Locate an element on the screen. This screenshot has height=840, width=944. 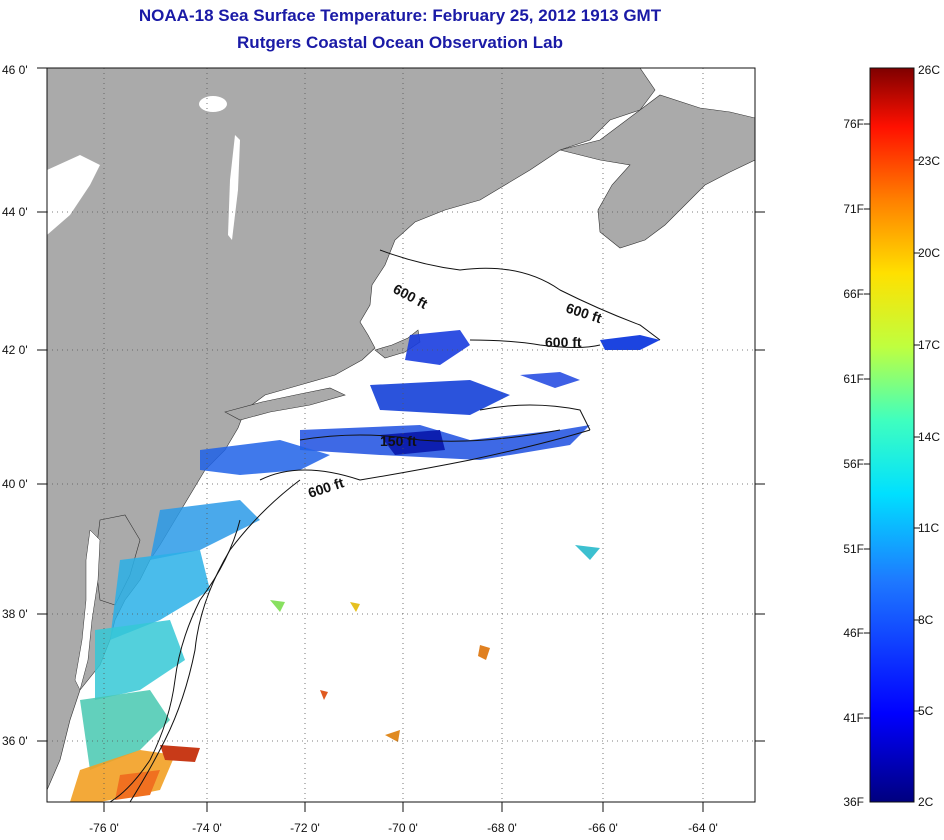
colorbar-c-label: 8C is located at coordinates (926, 620).